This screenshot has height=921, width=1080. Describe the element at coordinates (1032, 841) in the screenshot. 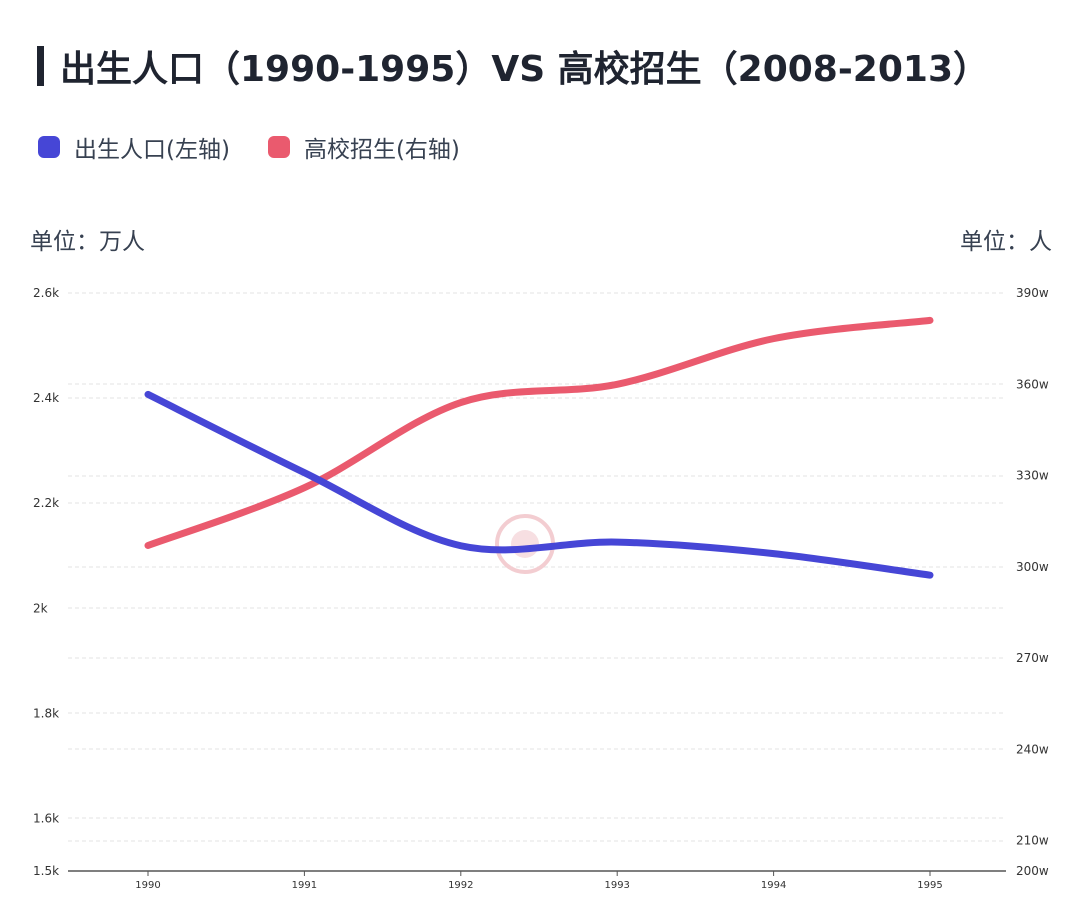

I see `y-right-tick-label: 210w` at that location.